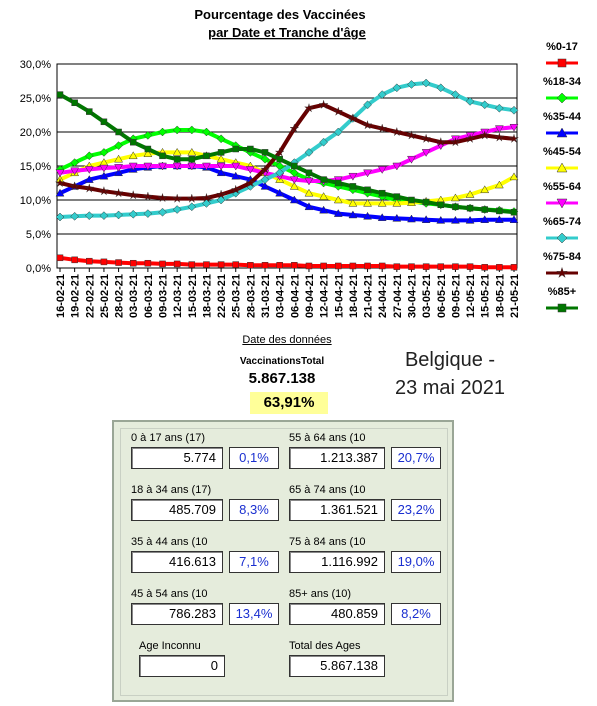 This screenshot has width=597, height=706. Describe the element at coordinates (369, 296) in the screenshot. I see `x-tick-label: 21-04-21` at that location.